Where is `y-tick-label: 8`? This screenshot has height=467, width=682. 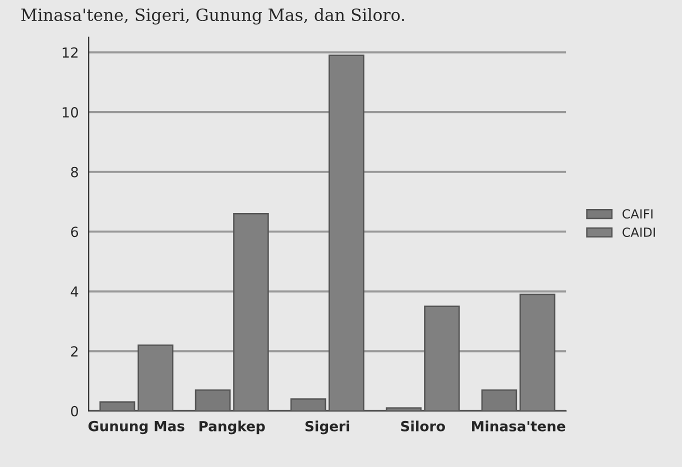
y-tick-label: 8 is located at coordinates (74, 172).